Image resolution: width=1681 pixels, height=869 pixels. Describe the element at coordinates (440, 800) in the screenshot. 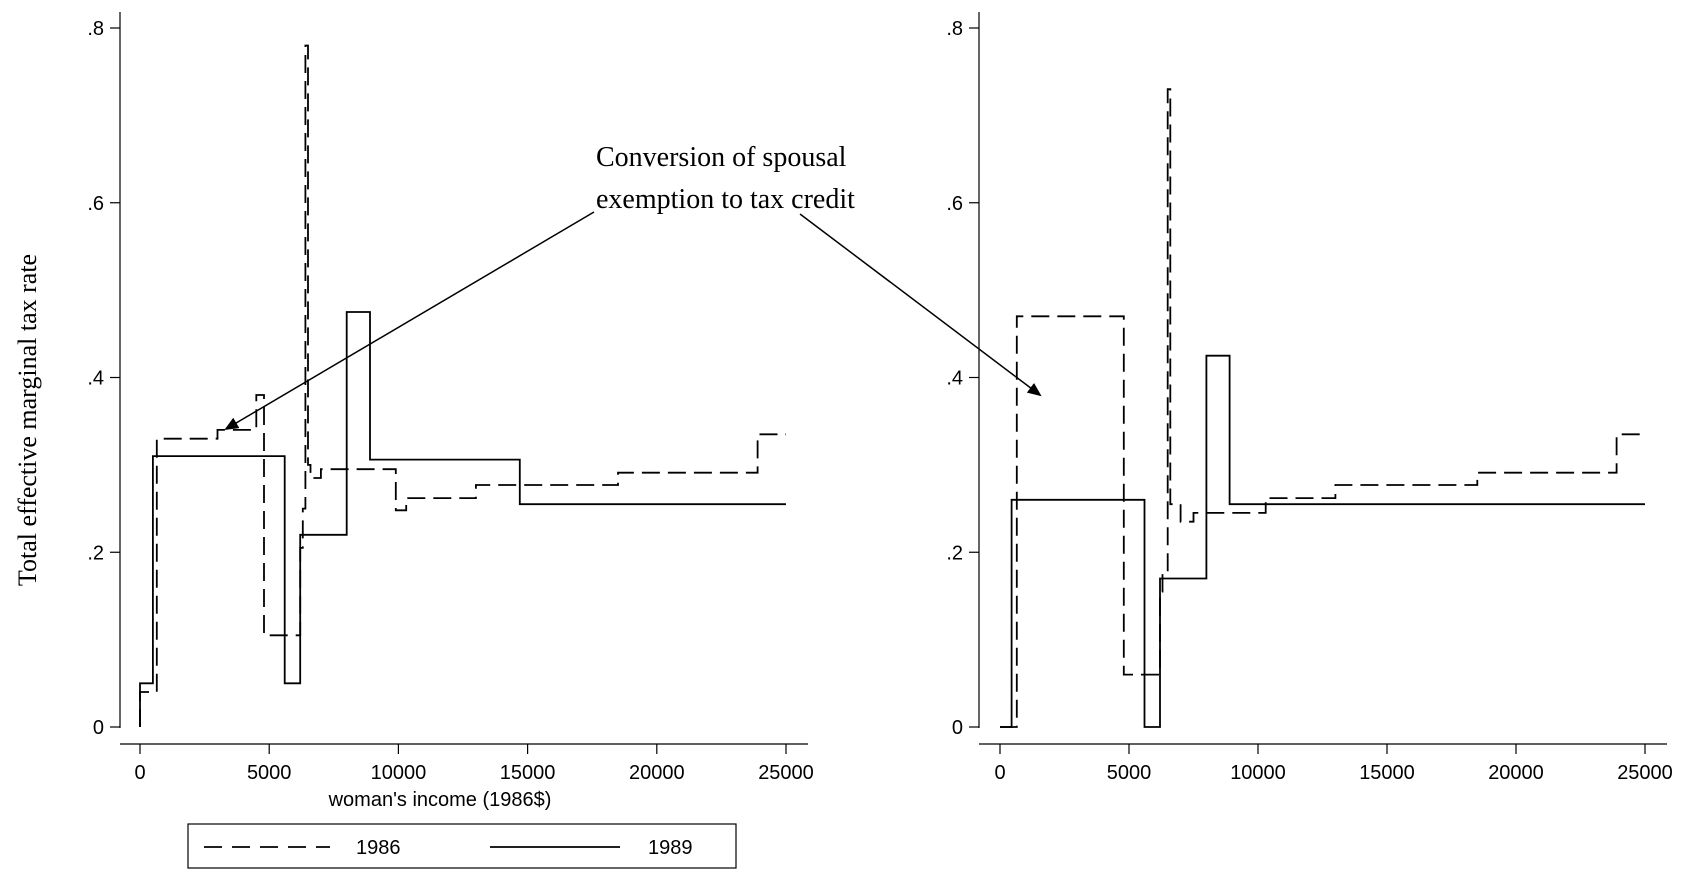

I see `x-axis-title: woman's income (1986$)` at that location.